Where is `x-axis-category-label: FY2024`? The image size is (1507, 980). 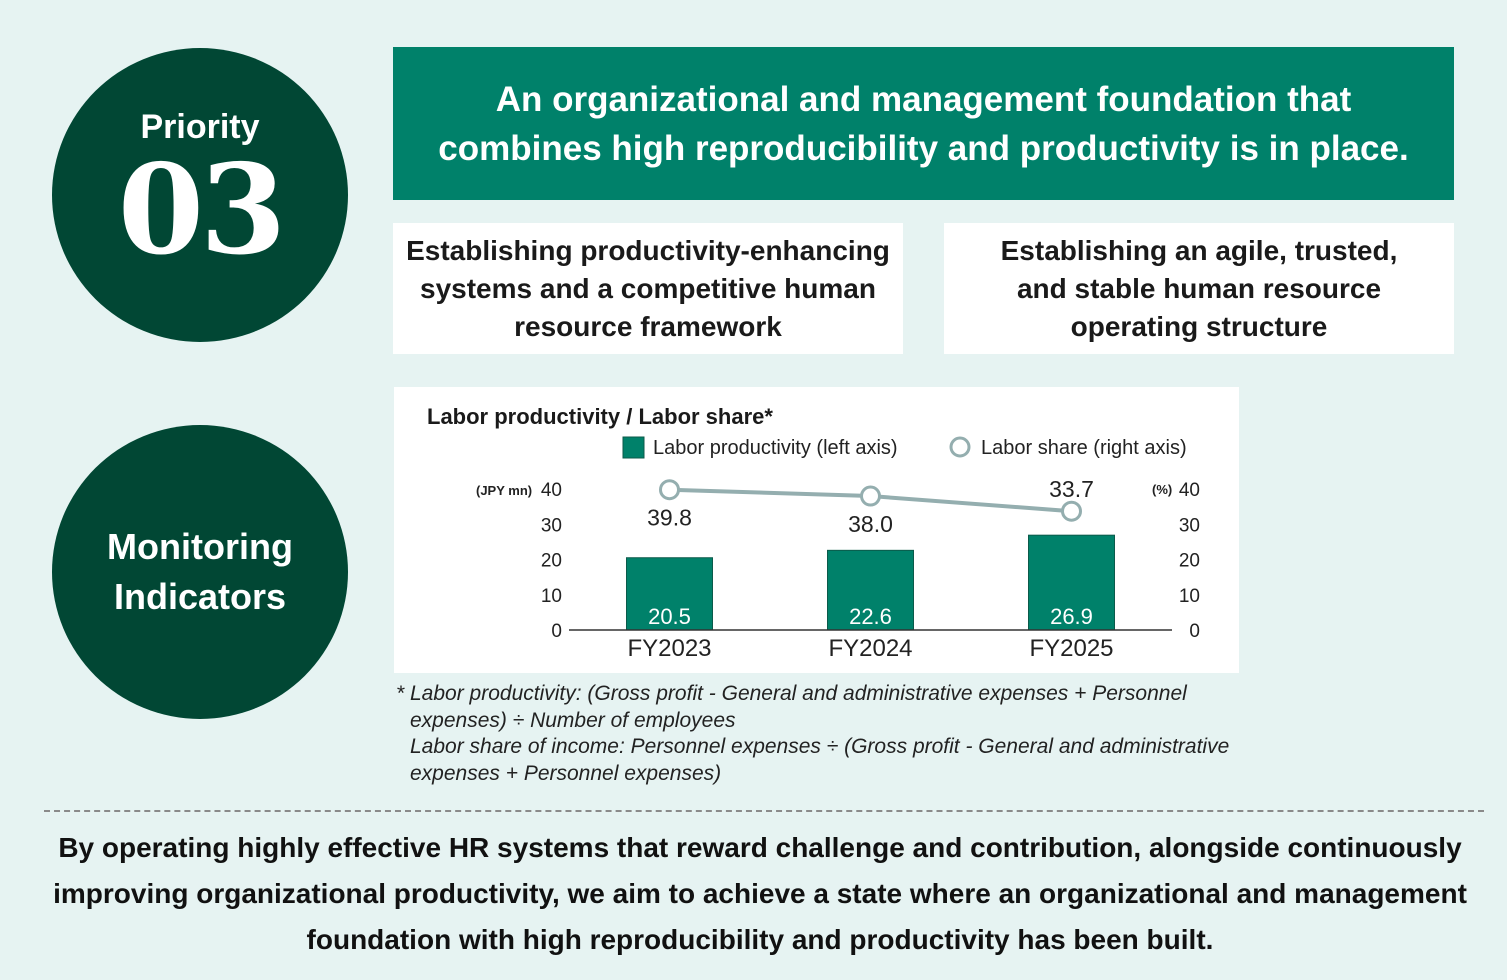
x-axis-category-label: FY2024 is located at coordinates (870, 648).